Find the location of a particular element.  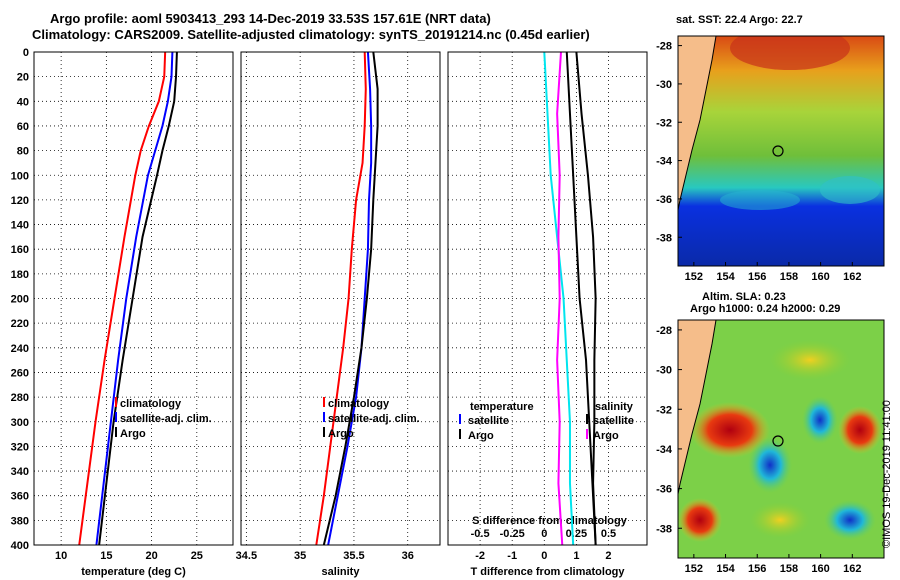

y-tick-label: 0 is located at coordinates (26, 53).